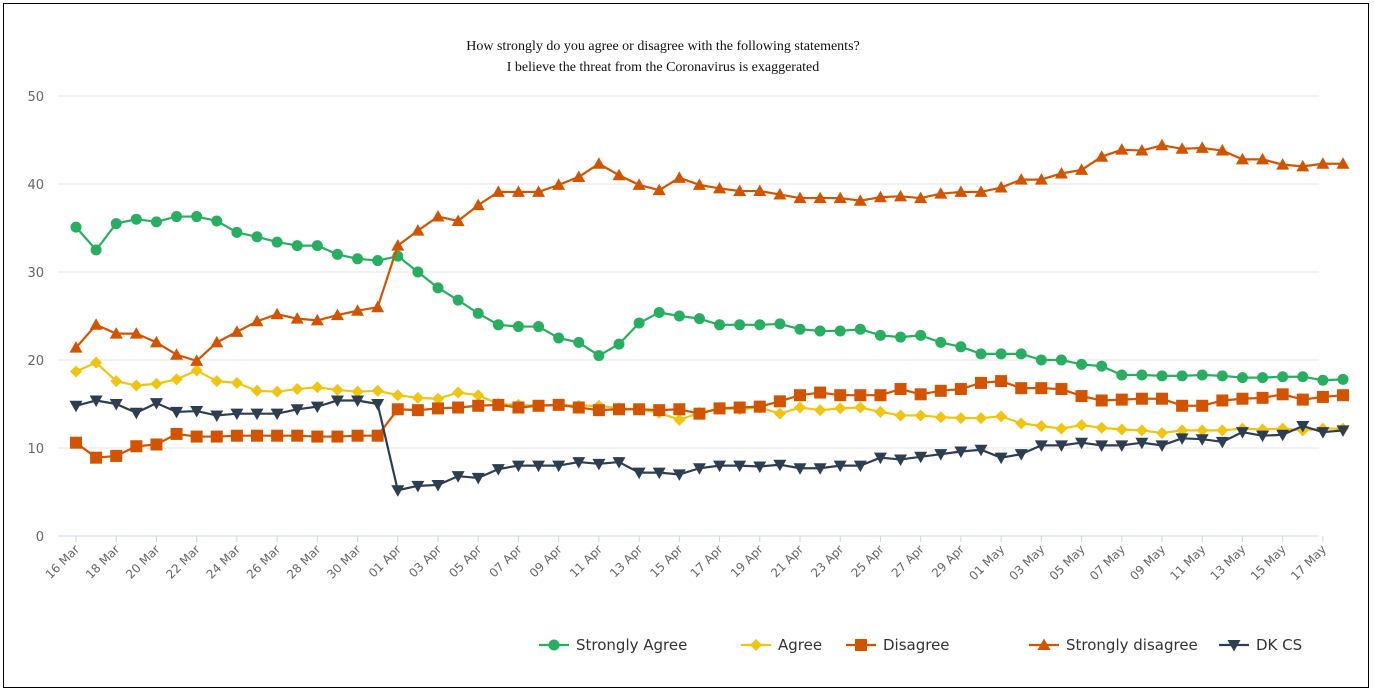 The height and width of the screenshot is (691, 1374). What do you see at coordinates (613, 645) in the screenshot?
I see `legend-item-strongly-agree: Strongly Agree` at bounding box center [613, 645].